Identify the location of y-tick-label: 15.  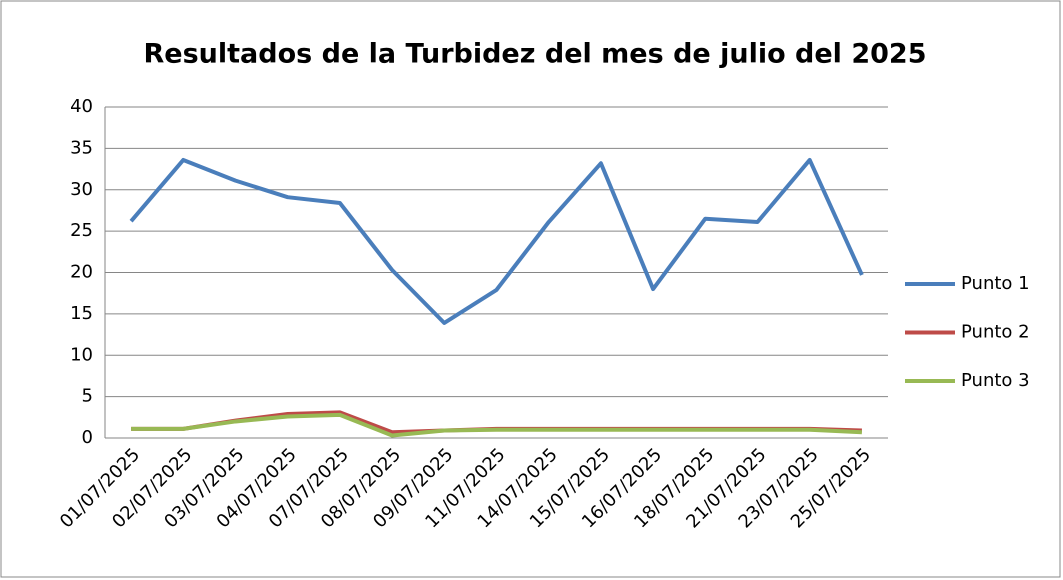
(81, 313).